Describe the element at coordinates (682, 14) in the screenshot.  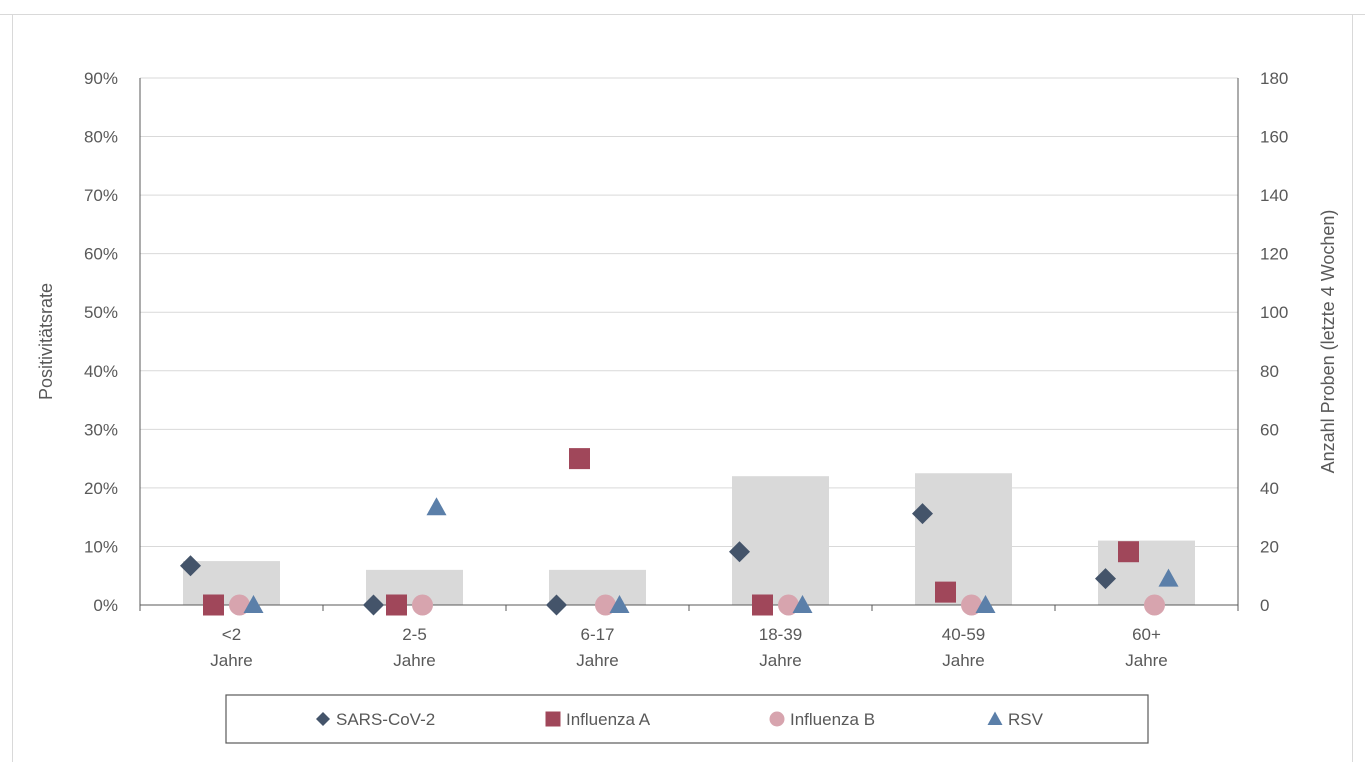
I see `frame-top-border` at that location.